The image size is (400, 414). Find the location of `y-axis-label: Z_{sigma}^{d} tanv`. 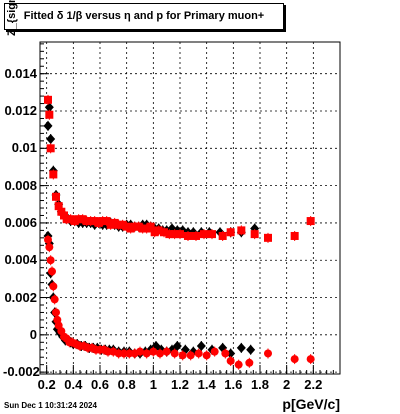

y-axis-label: Z_{sigma}^{d} tanv is located at coordinates (12, 18).